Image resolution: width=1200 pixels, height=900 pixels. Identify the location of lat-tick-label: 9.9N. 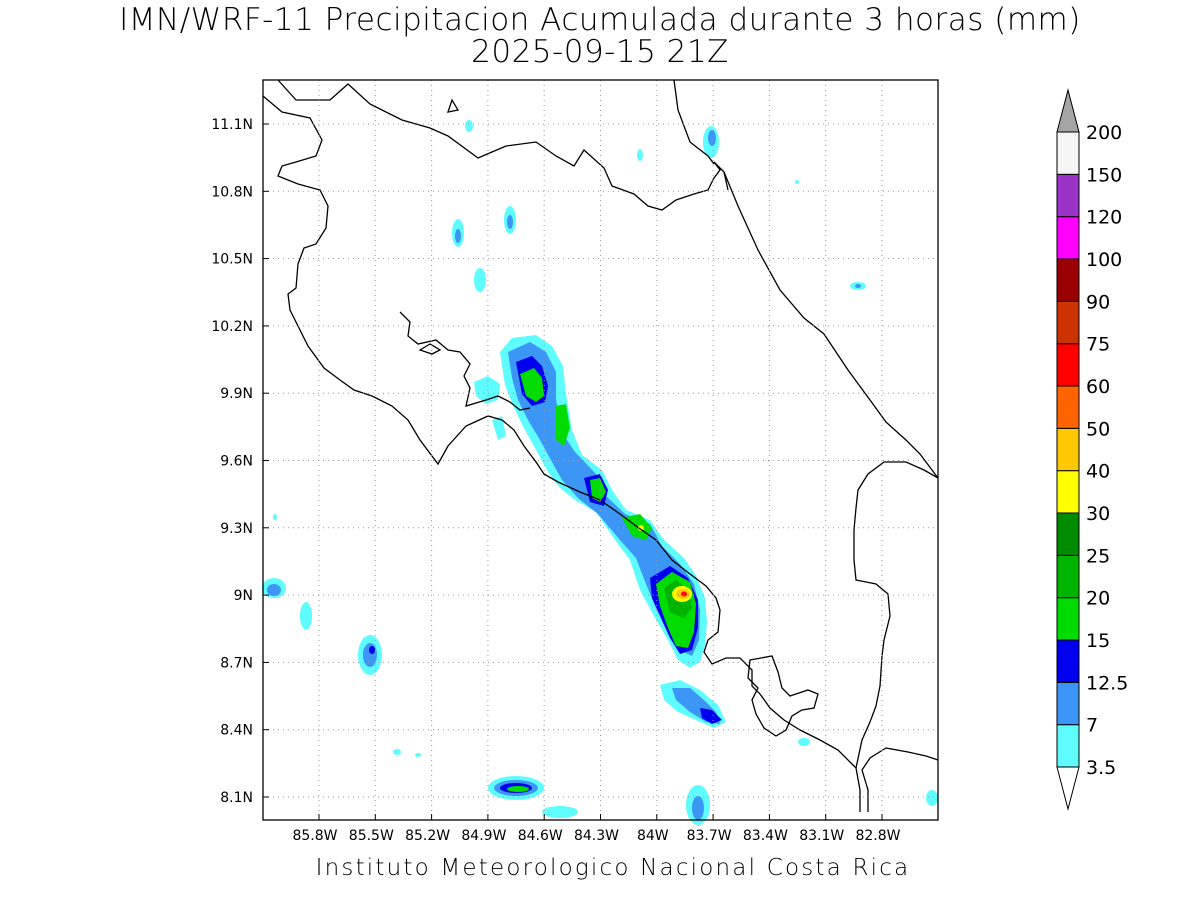
(236, 394).